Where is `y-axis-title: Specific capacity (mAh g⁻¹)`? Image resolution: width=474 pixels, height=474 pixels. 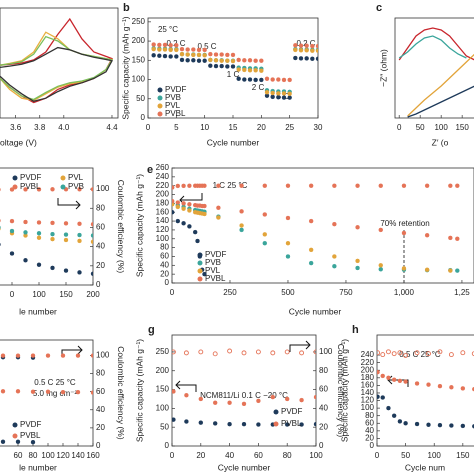 y-axis-title: Specific capacity (mAh g⁻¹) is located at coordinates (125, 67).